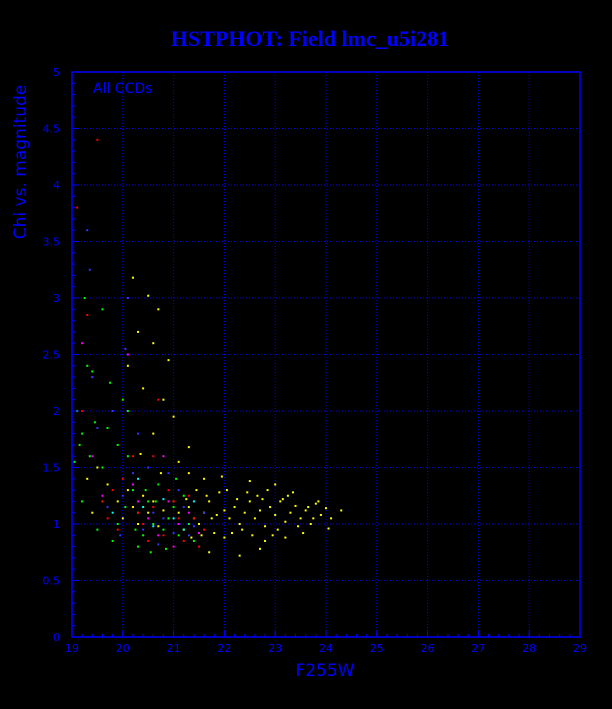 This screenshot has height=709, width=612. Describe the element at coordinates (56, 72) in the screenshot. I see `y-tick-label: 5` at that location.